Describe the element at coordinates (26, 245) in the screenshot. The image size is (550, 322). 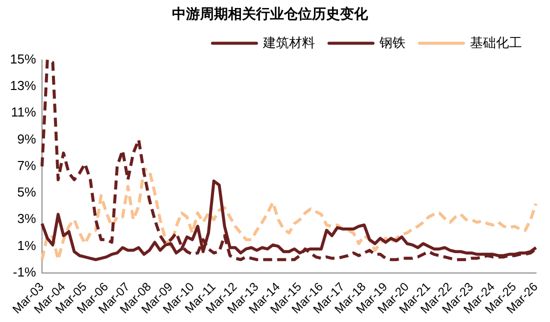
I see `y-tick-label: 1%` at that location.